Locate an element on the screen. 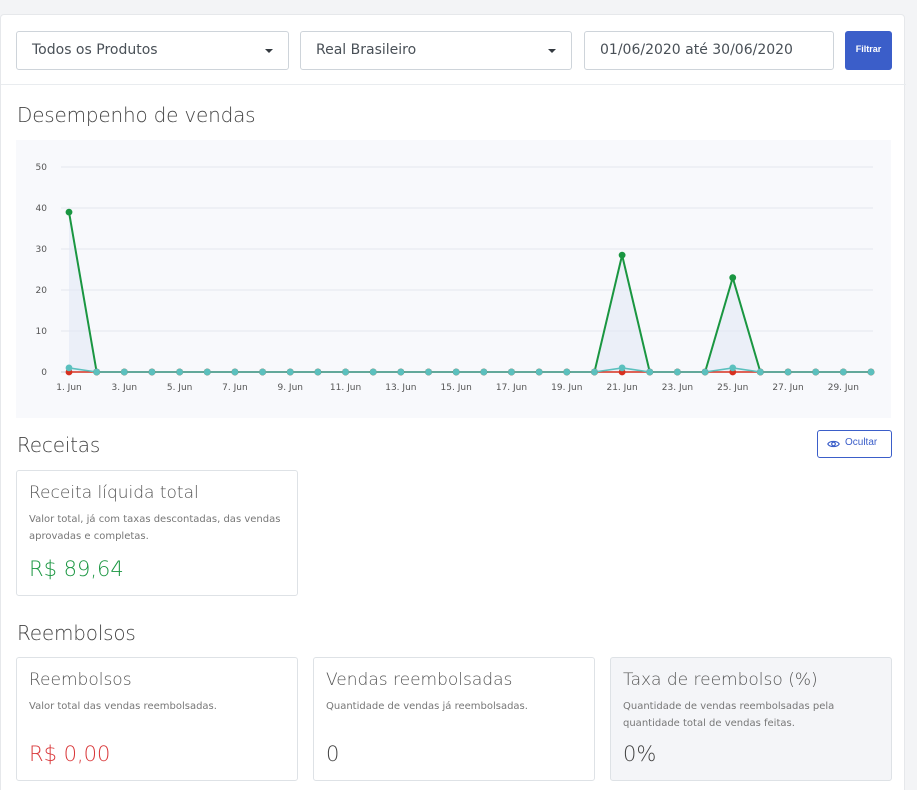  x-tick-label: 27. Jun is located at coordinates (787, 388).